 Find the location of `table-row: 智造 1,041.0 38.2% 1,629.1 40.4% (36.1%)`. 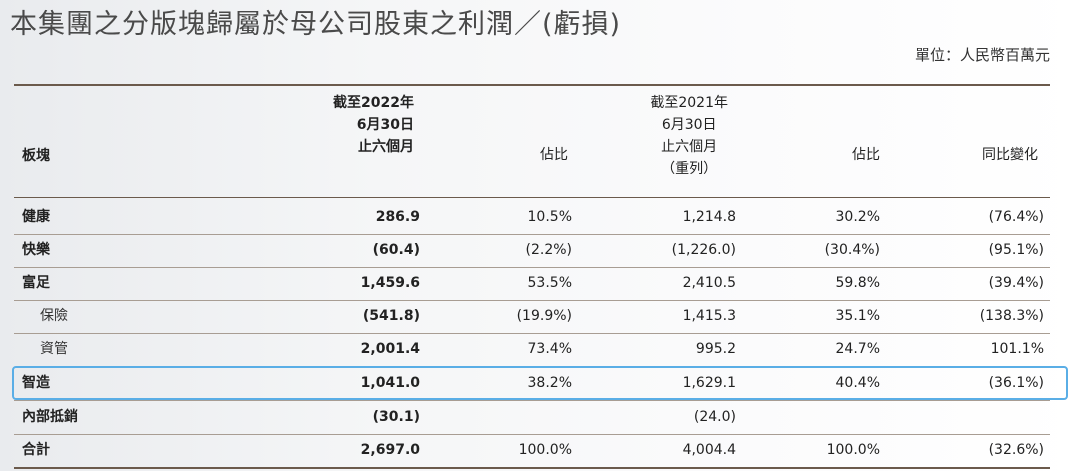

table-row: 智造 1,041.0 38.2% 1,629.1 40.4% (36.1%) is located at coordinates (532, 383).